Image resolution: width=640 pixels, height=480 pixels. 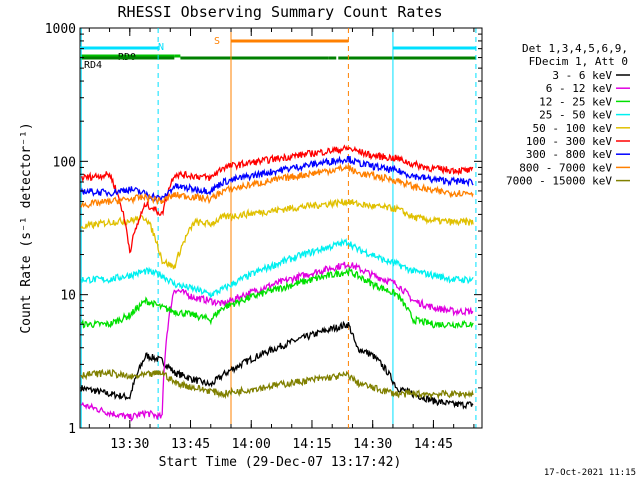 I want to click on legend-label: 25 - 50 keV, so click(x=575, y=115).